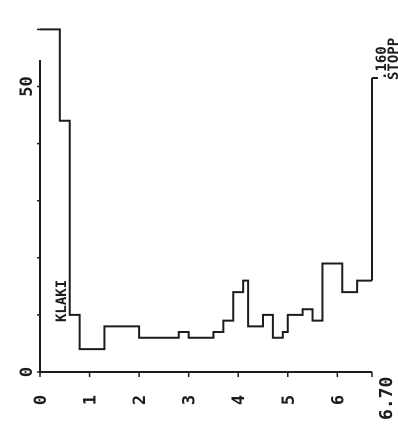 The width and height of the screenshot is (398, 428). Describe the element at coordinates (91, 400) in the screenshot. I see `x-tick-label: 1` at that location.